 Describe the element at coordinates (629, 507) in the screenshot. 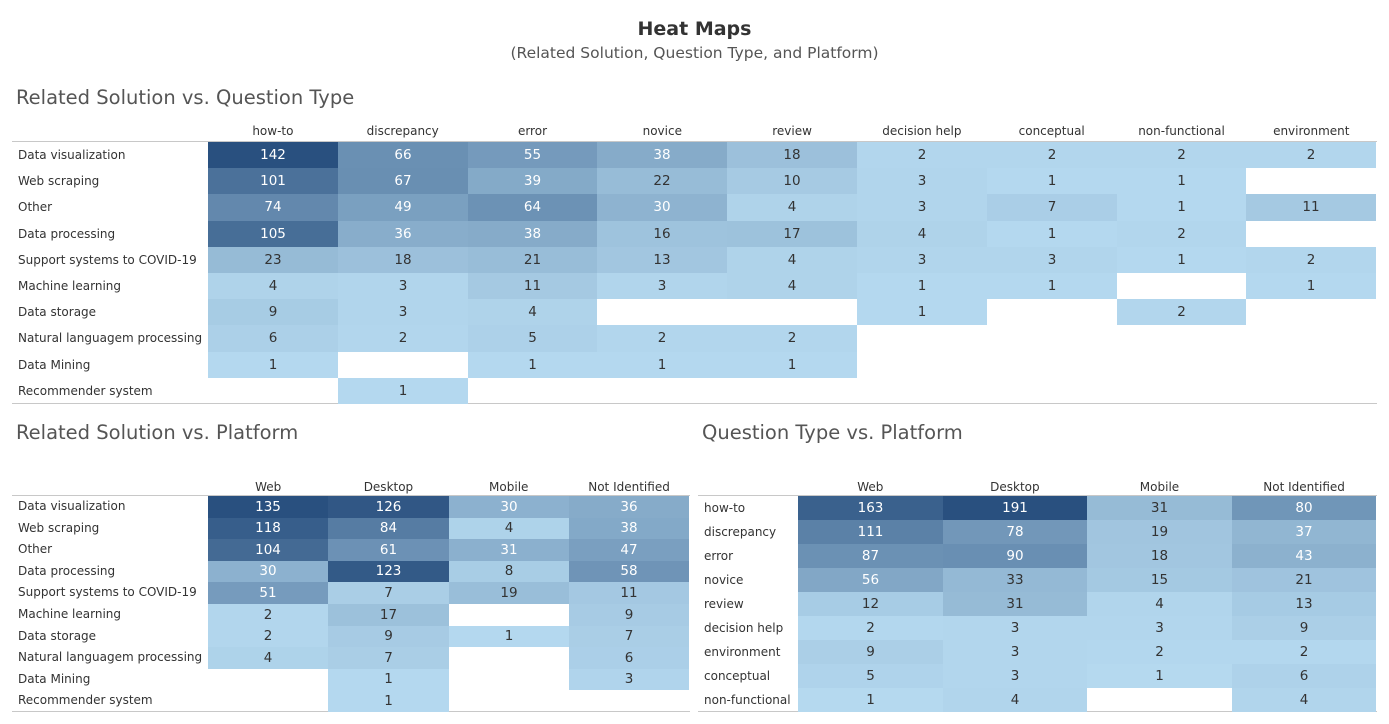

I see `heatmap-cell: 36` at that location.